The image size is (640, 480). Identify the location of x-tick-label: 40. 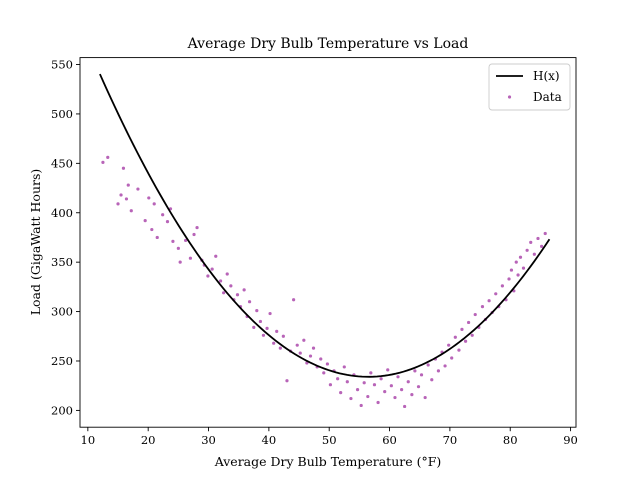
(269, 440).